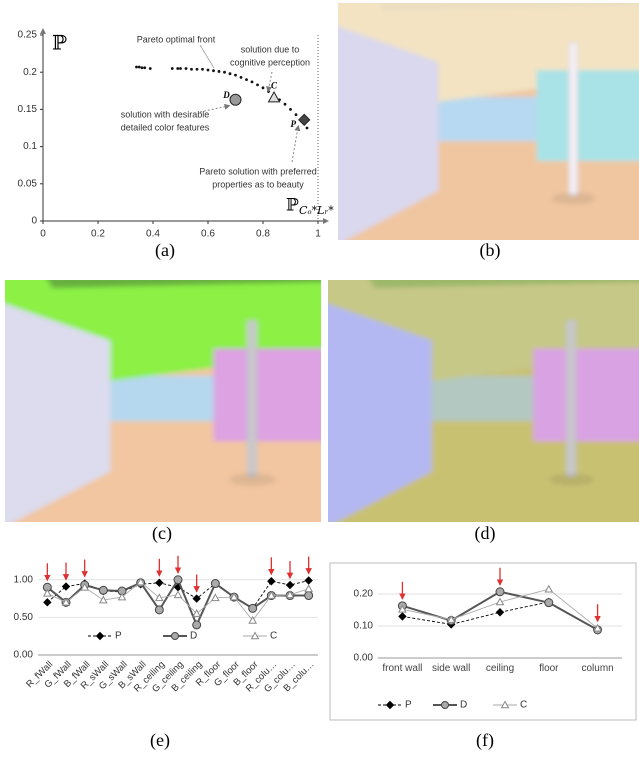  I want to click on x-tick-label-box: front wall, so click(402, 668).